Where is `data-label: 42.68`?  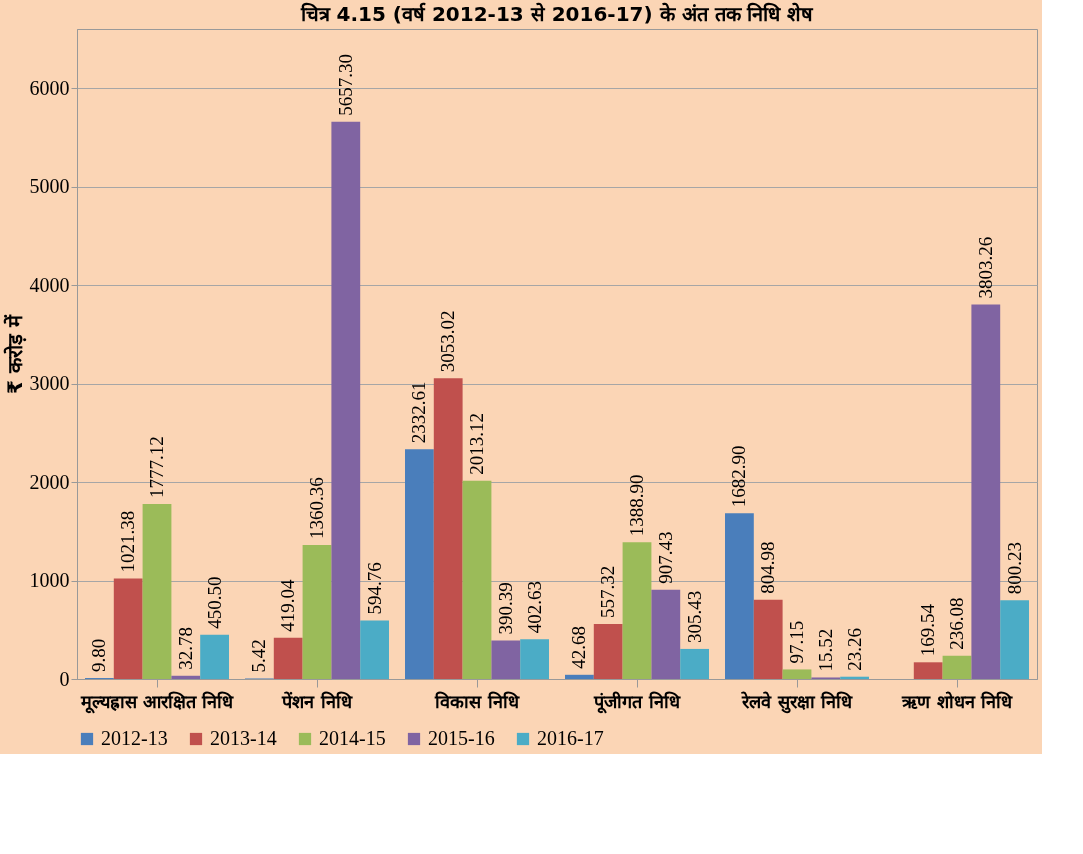 data-label: 42.68 is located at coordinates (579, 647).